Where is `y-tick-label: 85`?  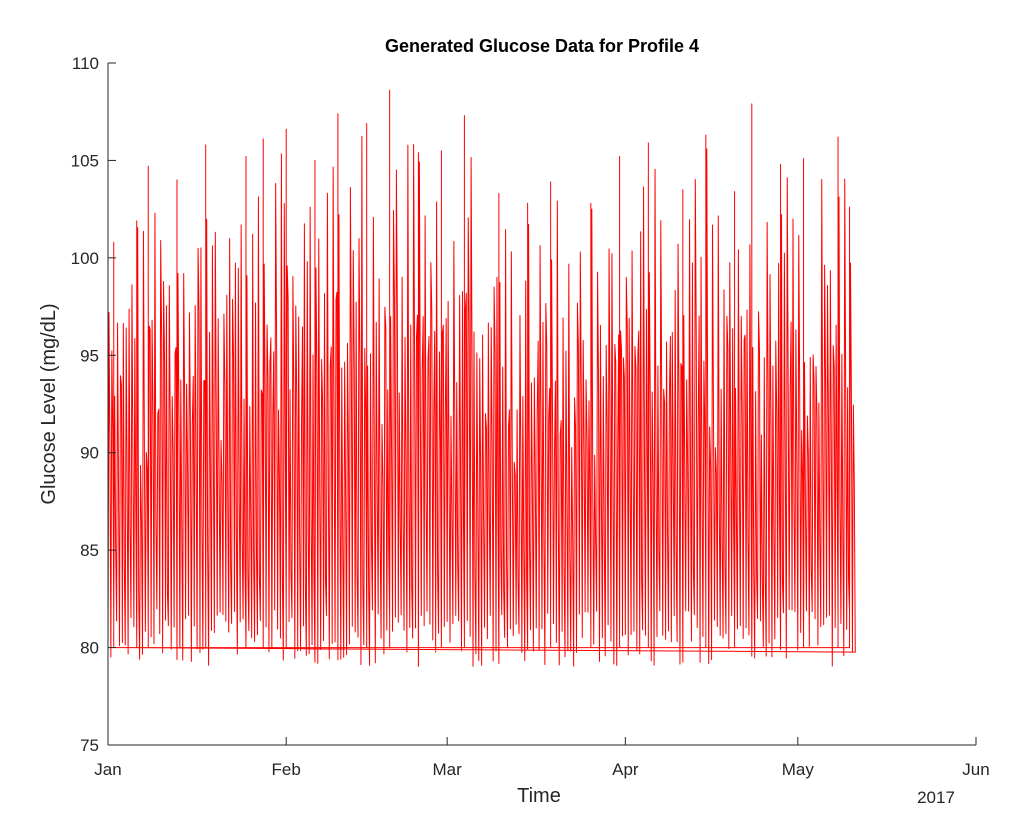
y-tick-label: 85 is located at coordinates (89, 550).